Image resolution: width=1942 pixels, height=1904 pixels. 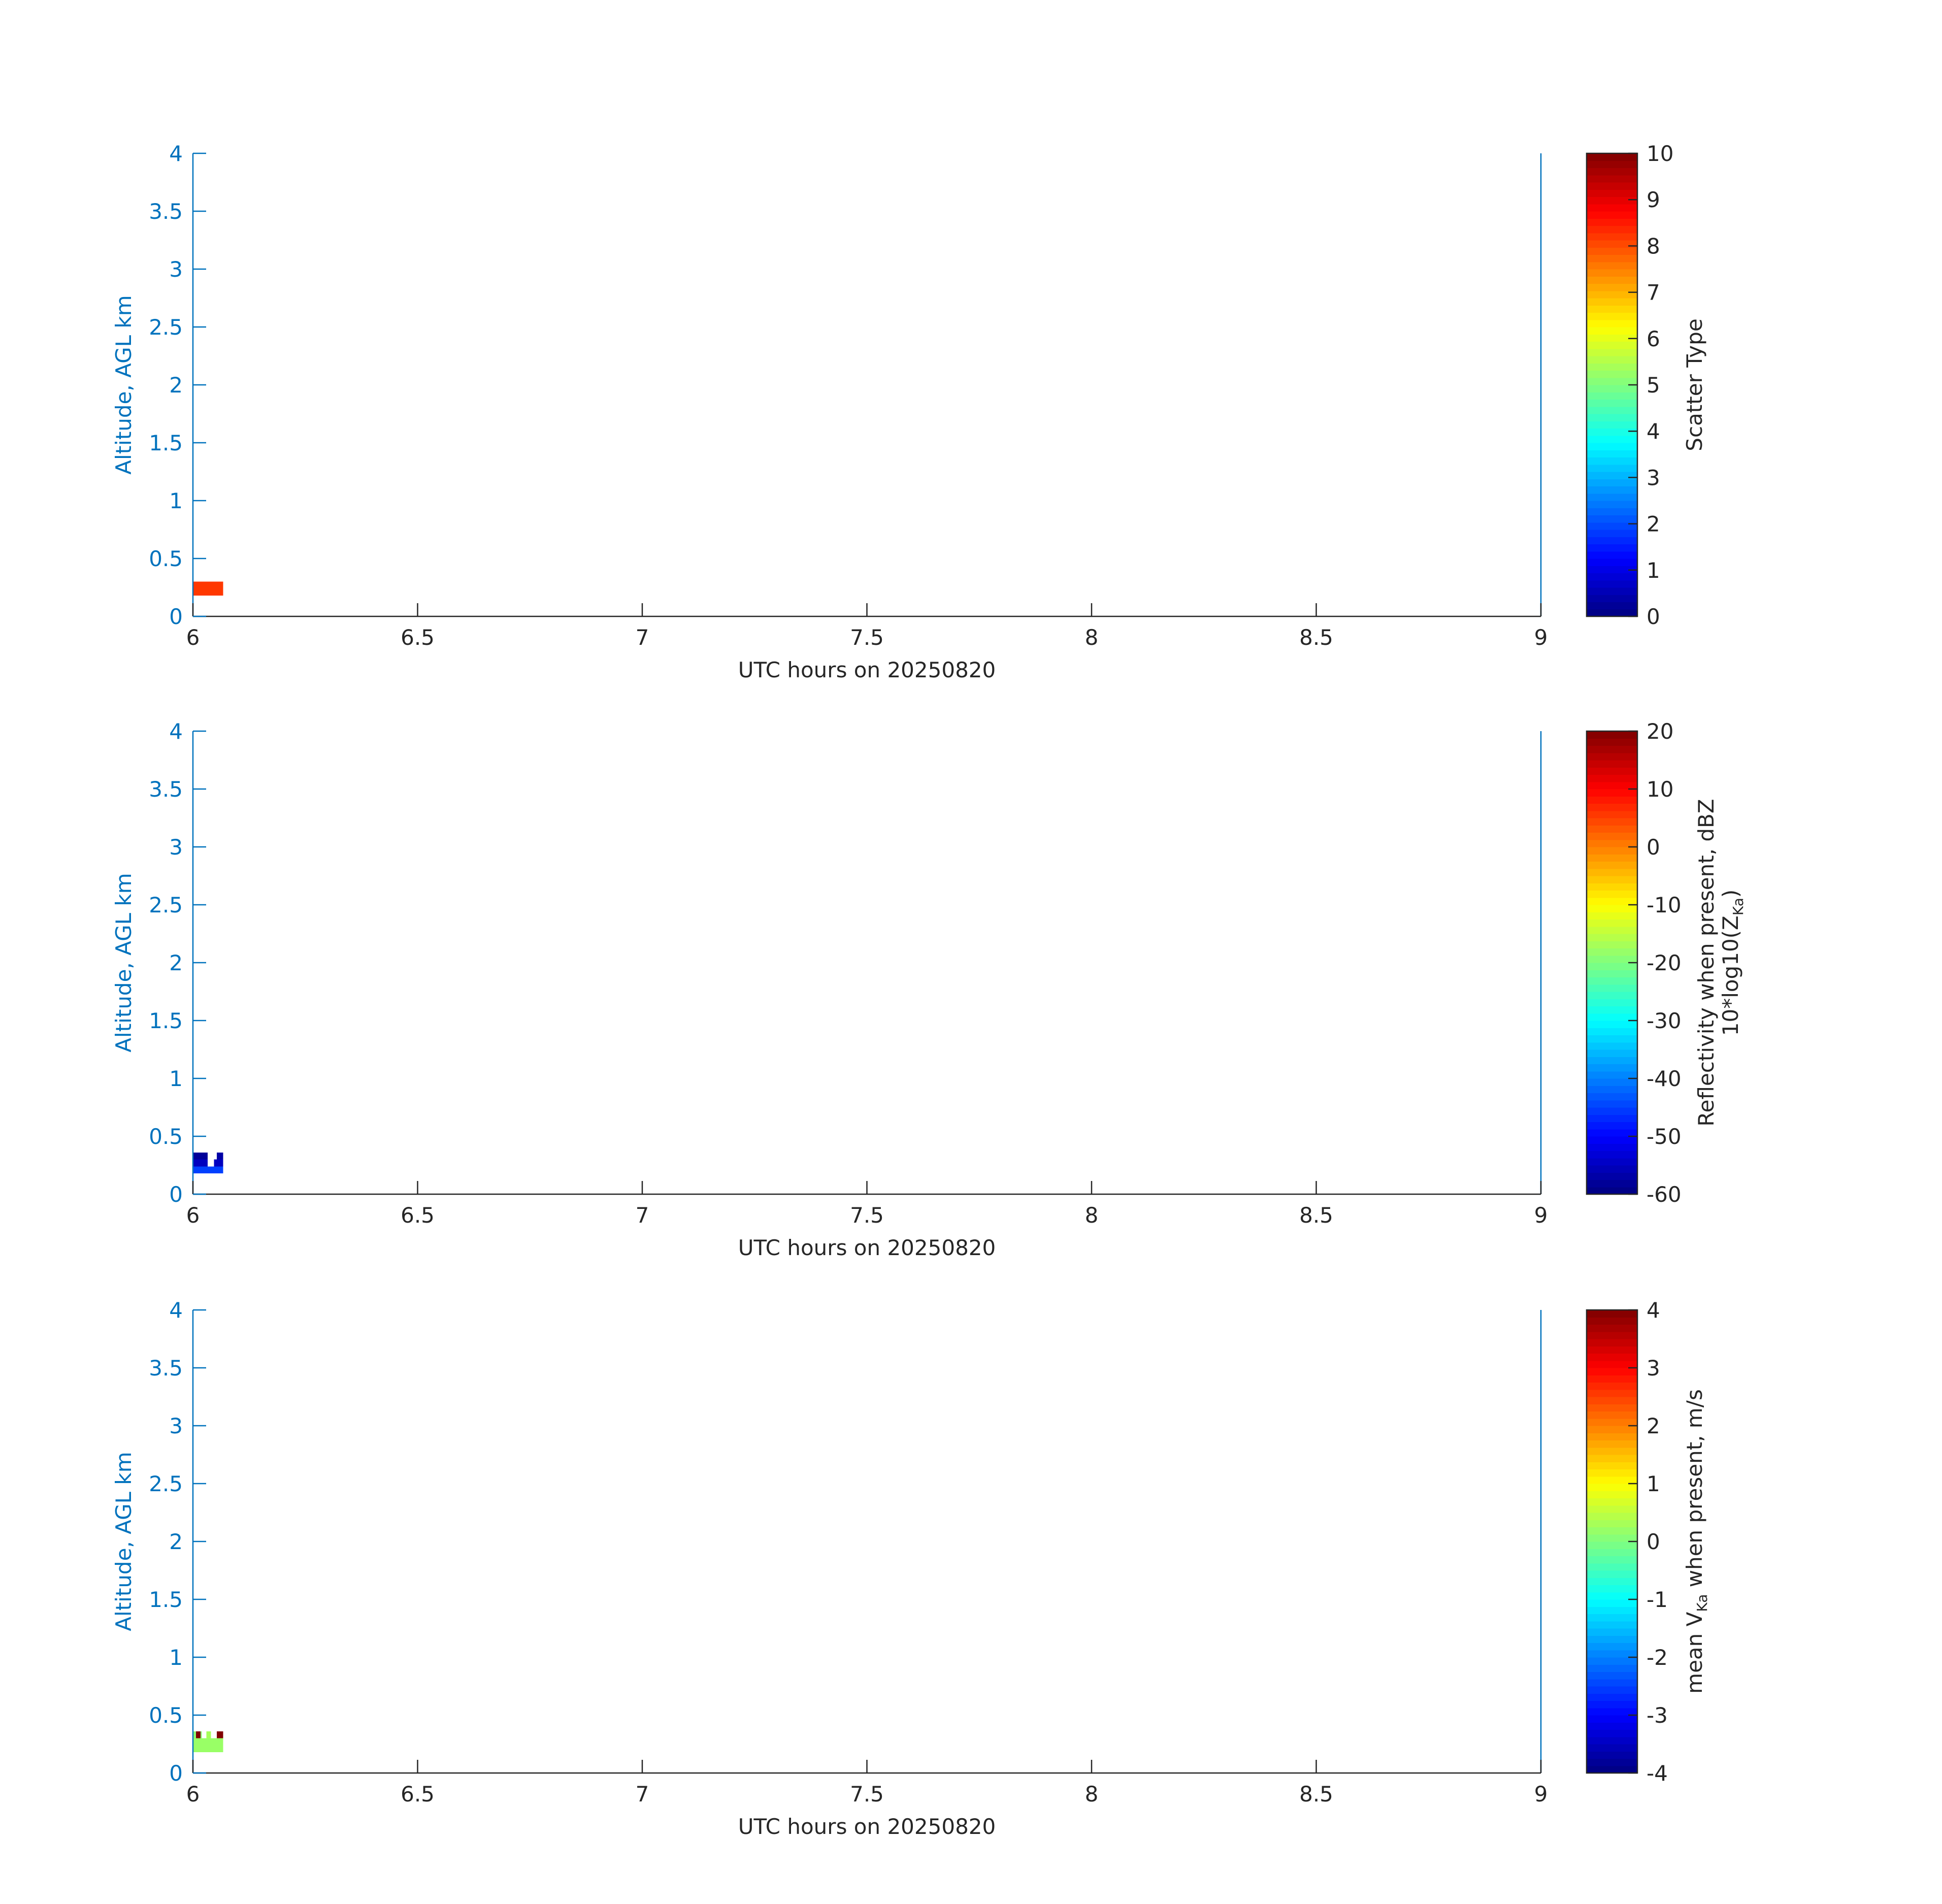 What do you see at coordinates (1657, 1658) in the screenshot?
I see `colorbar-tick-label: -2` at bounding box center [1657, 1658].